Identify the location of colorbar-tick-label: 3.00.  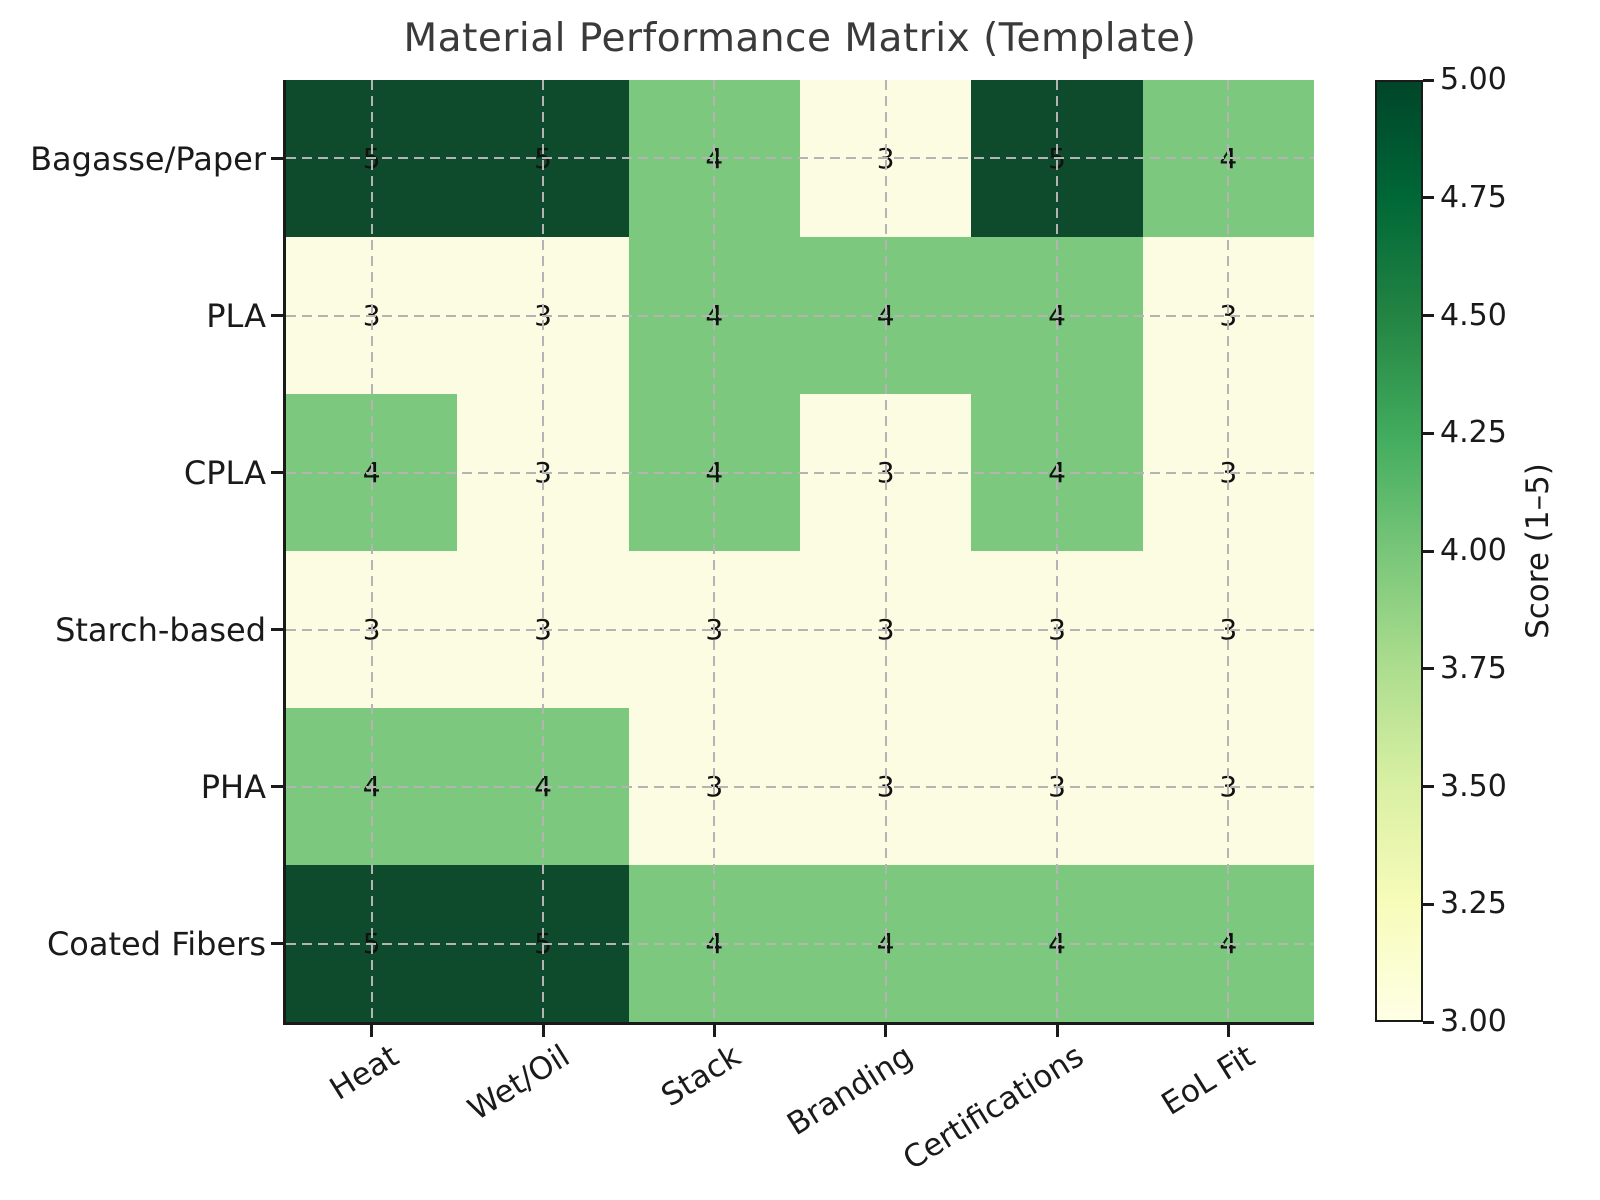
(1473, 1021).